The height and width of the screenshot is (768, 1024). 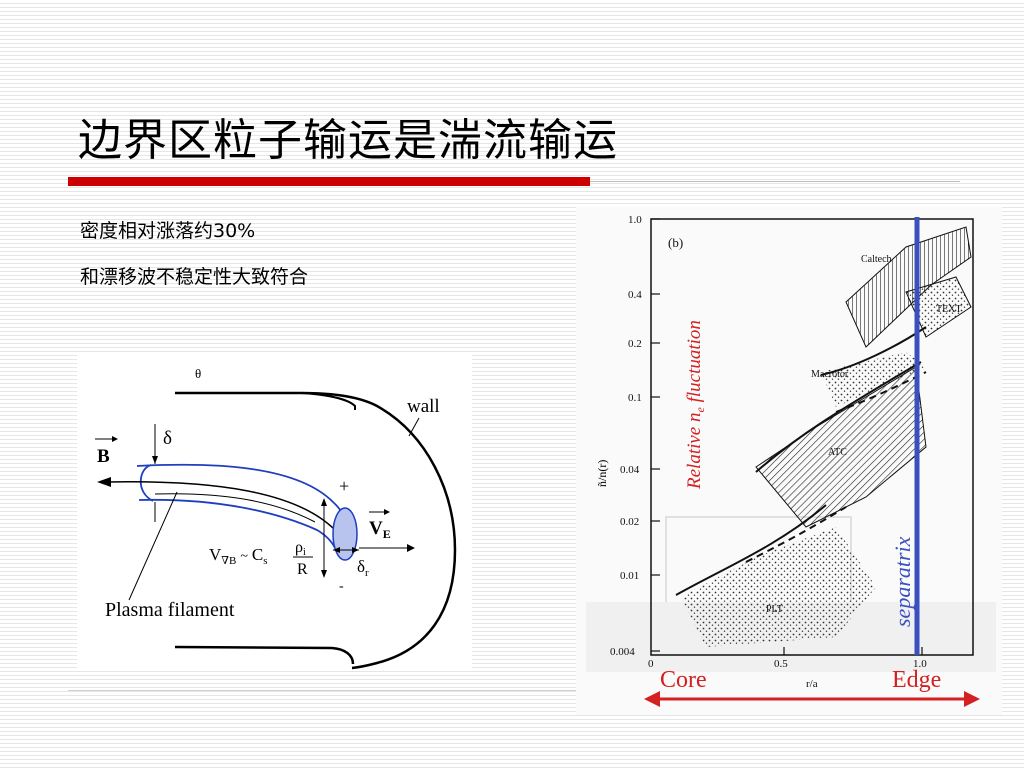 What do you see at coordinates (781, 664) in the screenshot?
I see `x-tick-0.5: 0.5` at bounding box center [781, 664].